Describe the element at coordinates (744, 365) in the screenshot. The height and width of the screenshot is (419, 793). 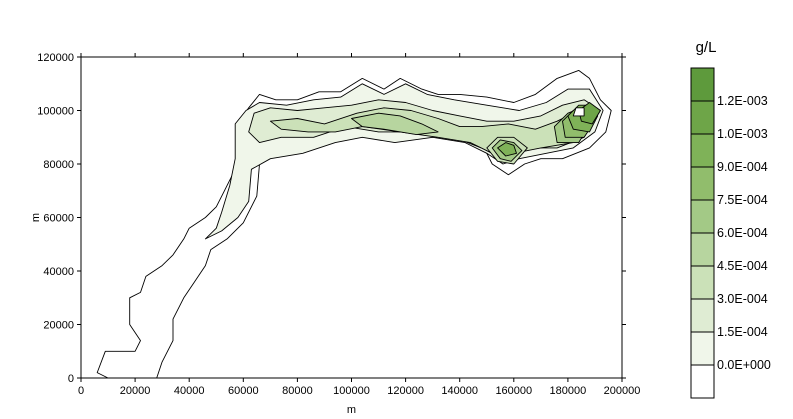
I see `legend-label: 0.0E+000` at that location.